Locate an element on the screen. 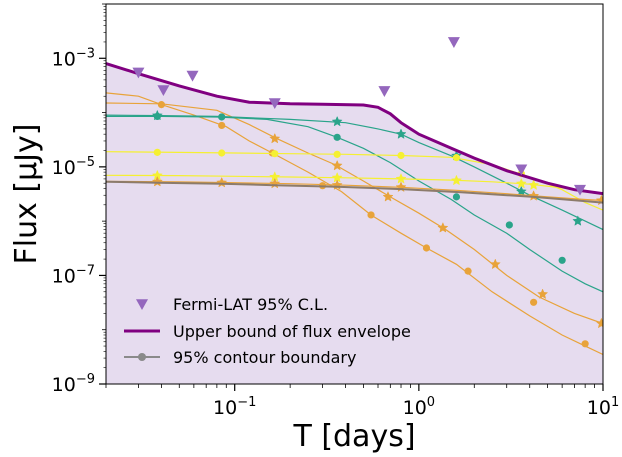 This screenshot has width=622, height=457. legend-label-3: 95% contour boundary is located at coordinates (264, 357).